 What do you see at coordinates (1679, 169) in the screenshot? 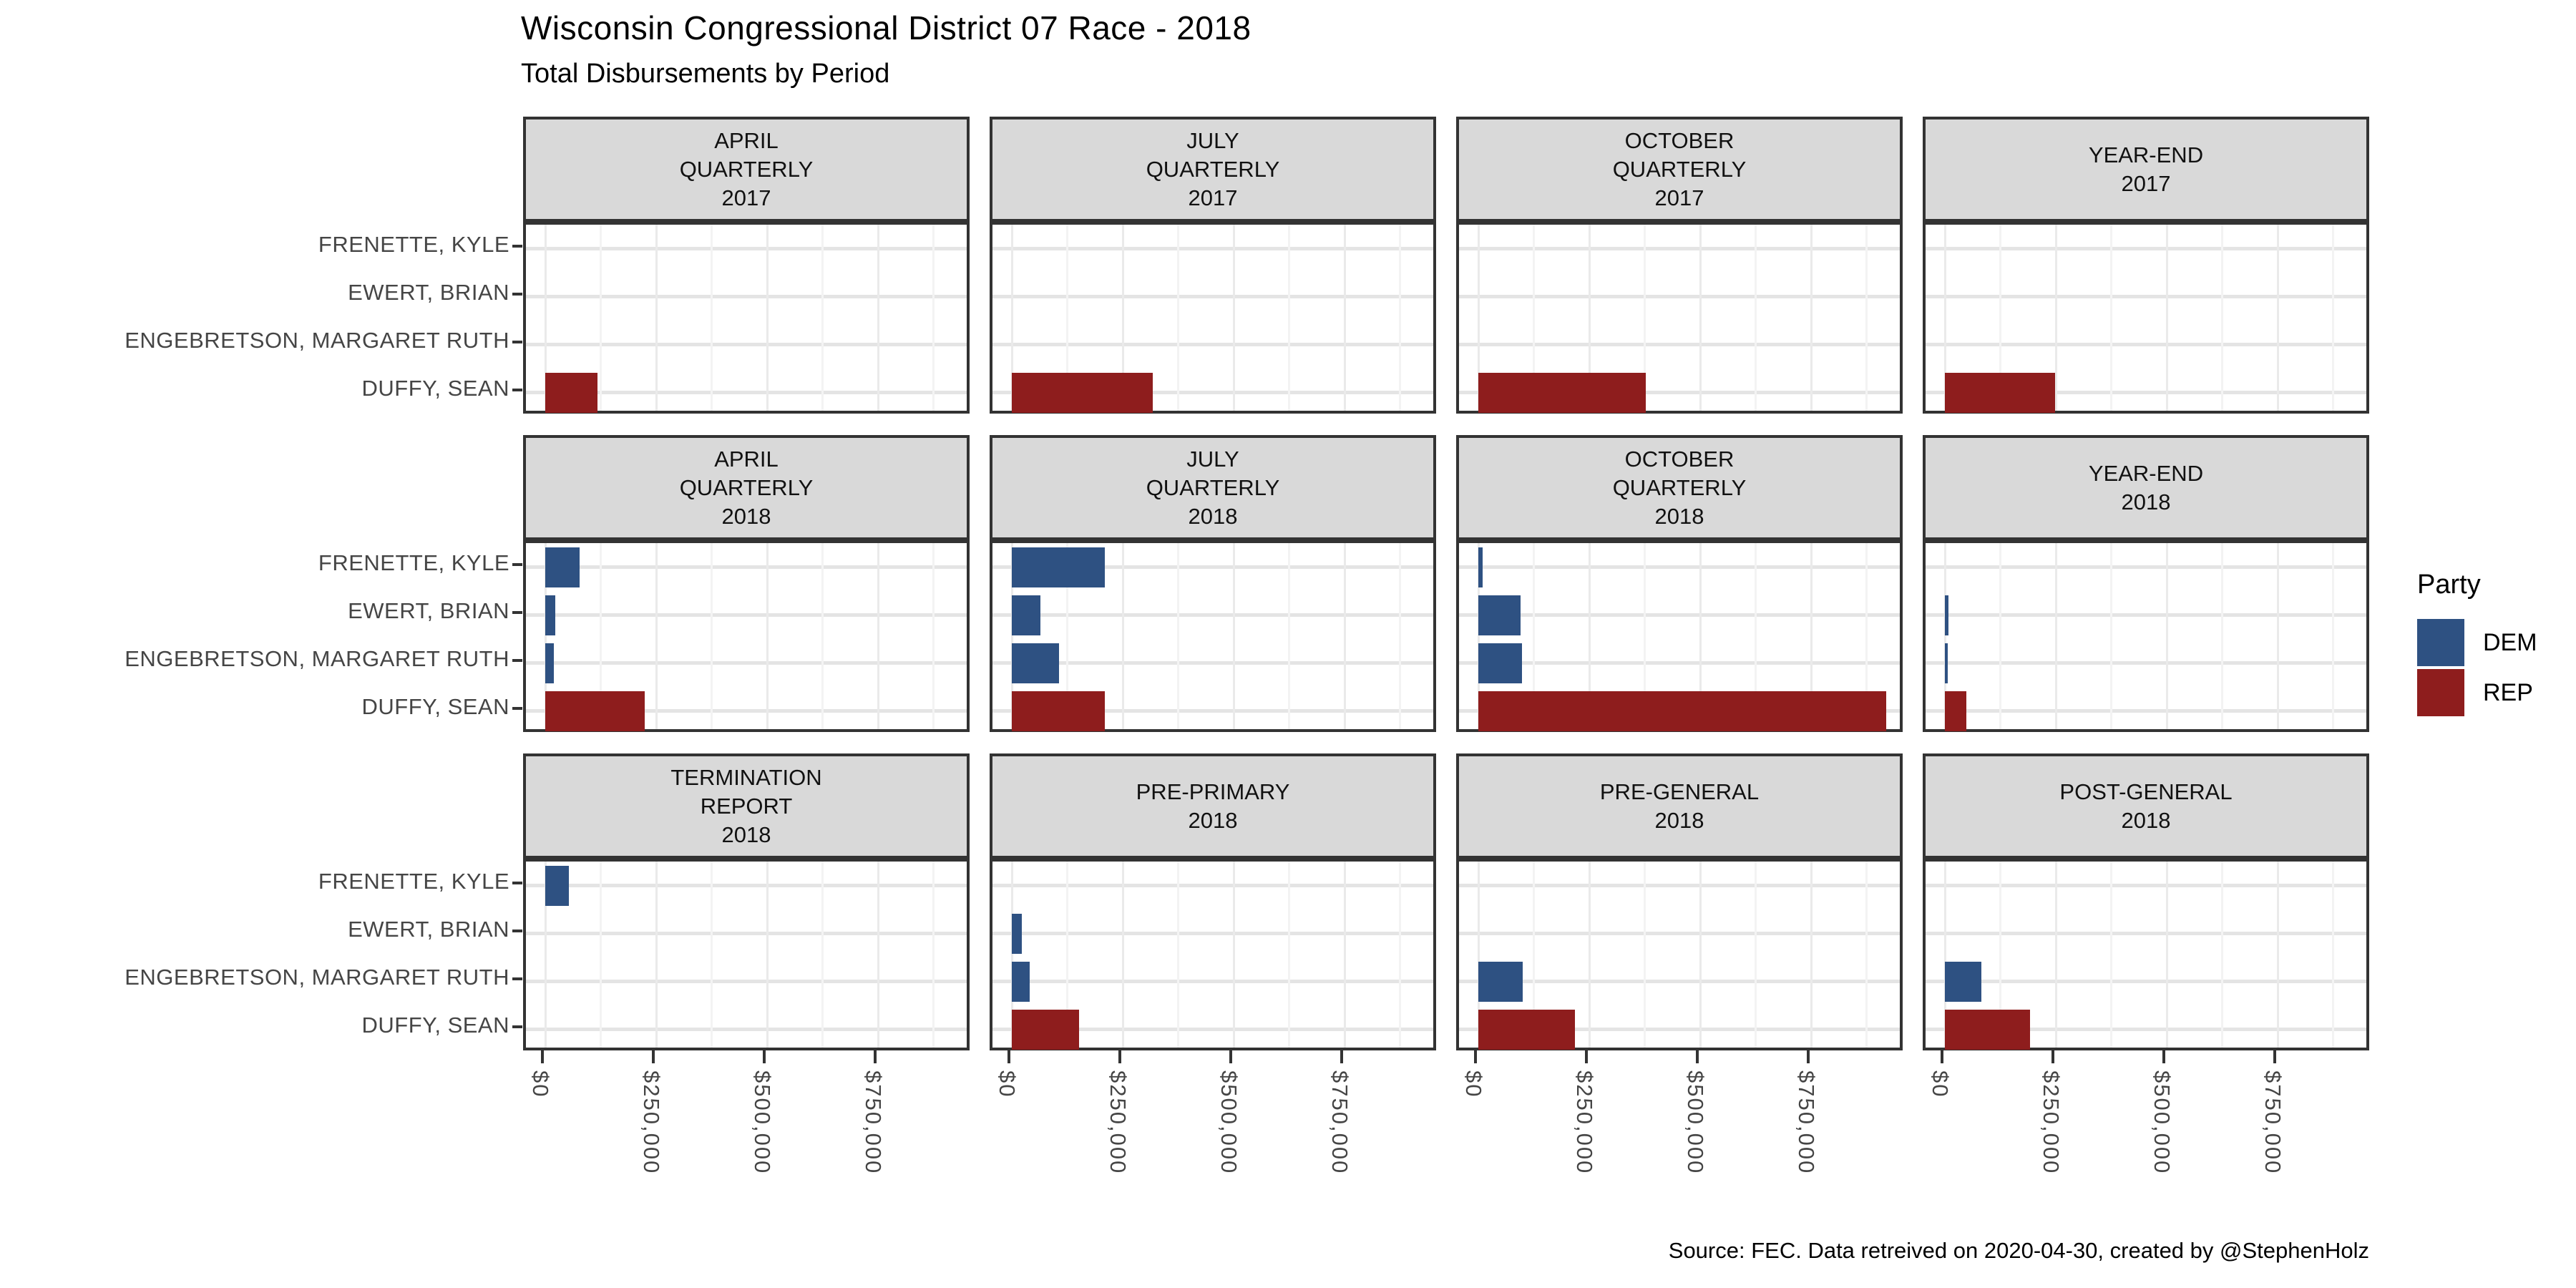
I see `facet-strip: OCTOBER QUARTERLY 2017` at bounding box center [1679, 169].